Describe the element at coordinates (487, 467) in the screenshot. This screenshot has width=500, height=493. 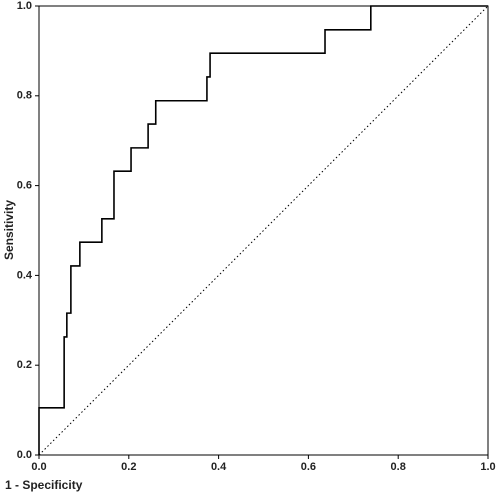
I see `x-tick-label: 1.0` at that location.